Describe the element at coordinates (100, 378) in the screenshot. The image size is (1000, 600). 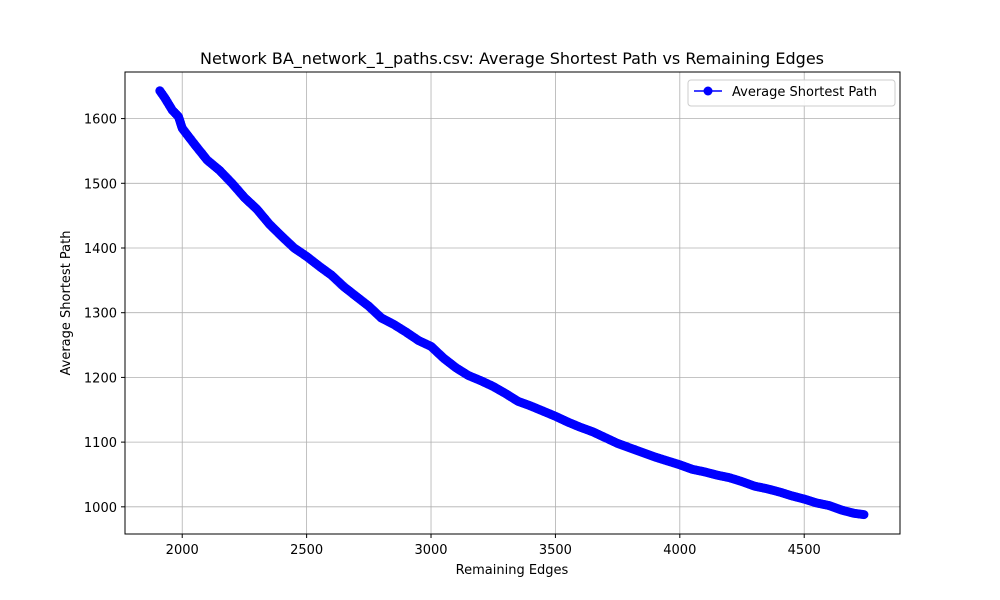
I see `y-tick-label: 1200` at that location.